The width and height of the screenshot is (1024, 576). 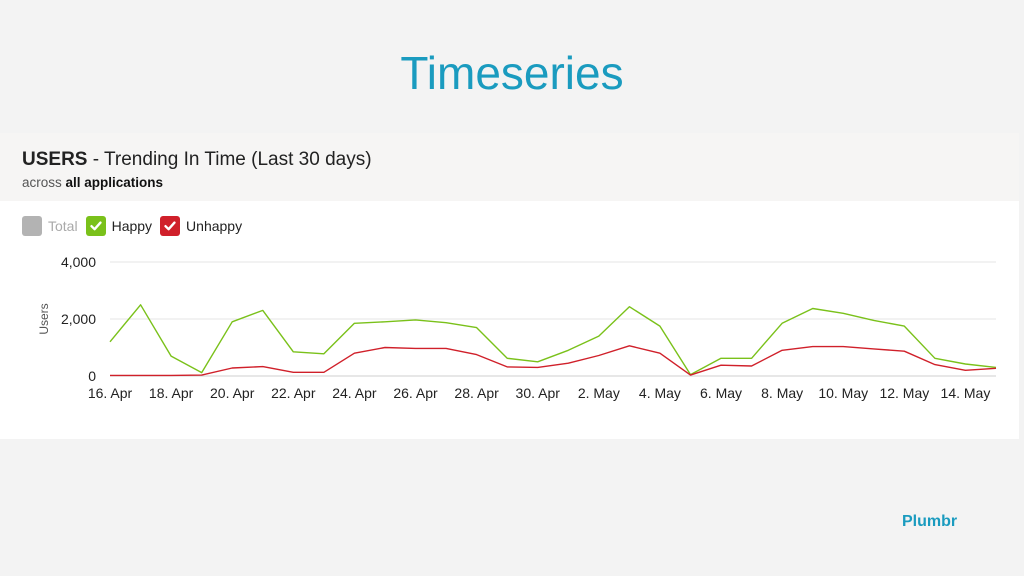 I want to click on x-tick-label: 12. May, so click(x=904, y=393).